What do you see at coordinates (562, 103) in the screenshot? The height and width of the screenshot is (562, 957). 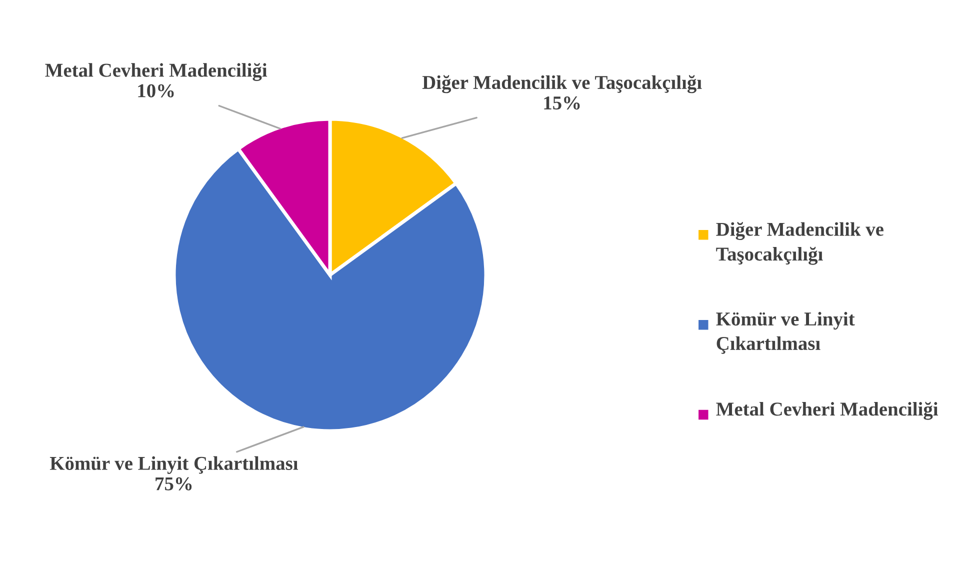 I see `data-label: 15%` at bounding box center [562, 103].